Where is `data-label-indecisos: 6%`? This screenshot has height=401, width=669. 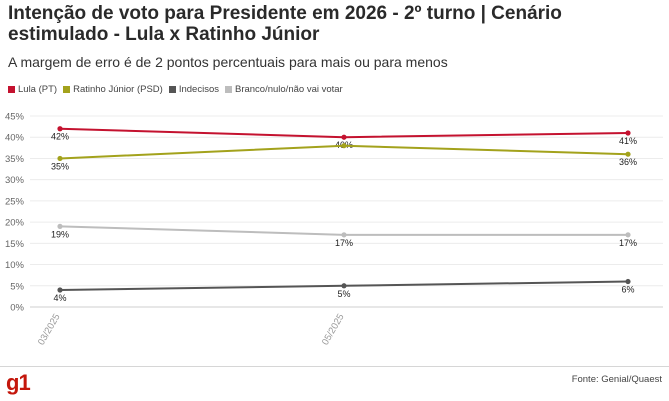
data-label-indecisos: 6% is located at coordinates (627, 290).